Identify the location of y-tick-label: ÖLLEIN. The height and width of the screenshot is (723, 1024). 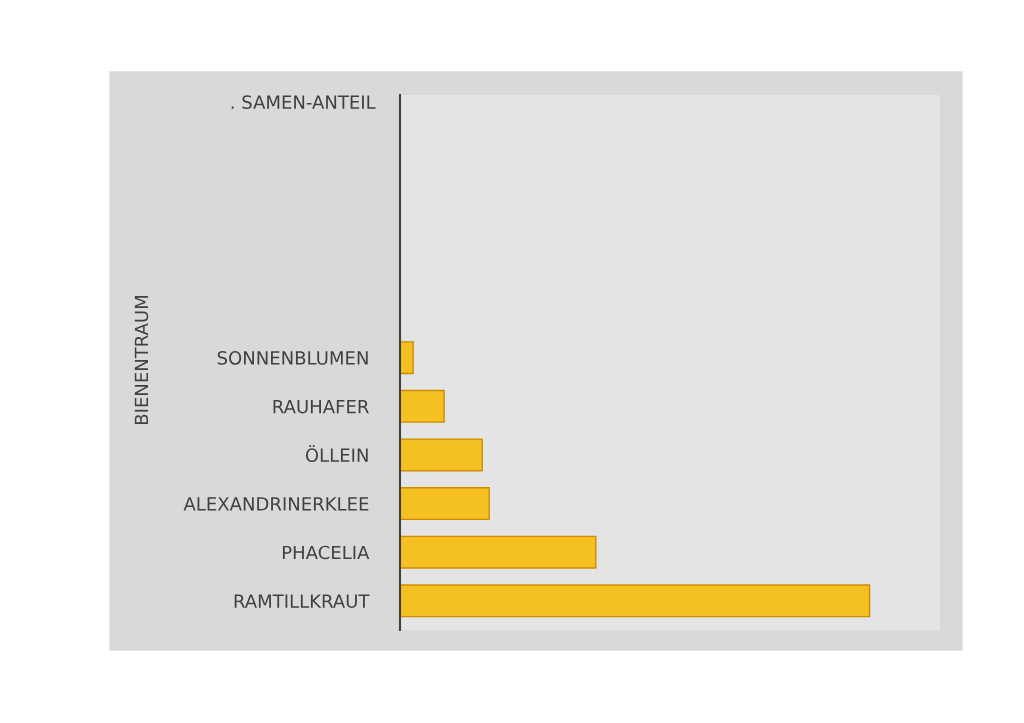
(336, 454).